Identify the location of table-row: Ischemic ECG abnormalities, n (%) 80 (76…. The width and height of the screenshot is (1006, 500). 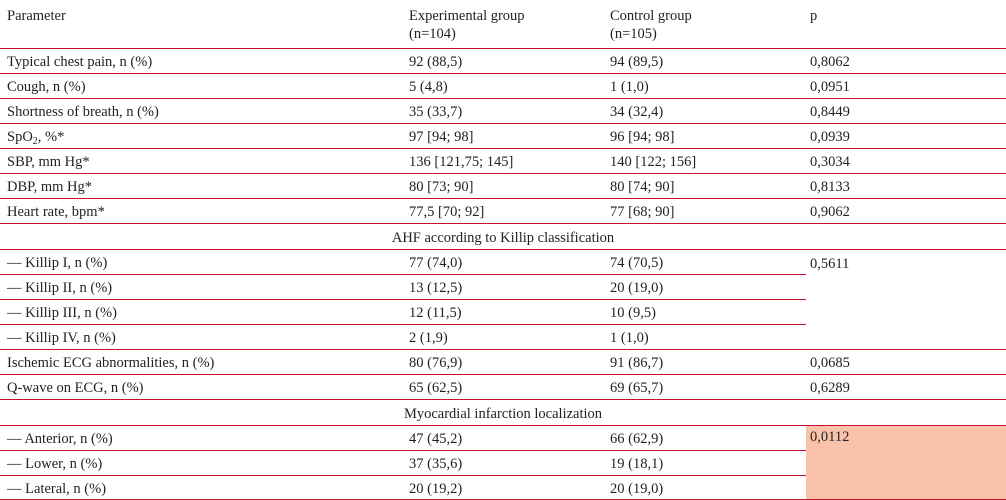
(503, 362).